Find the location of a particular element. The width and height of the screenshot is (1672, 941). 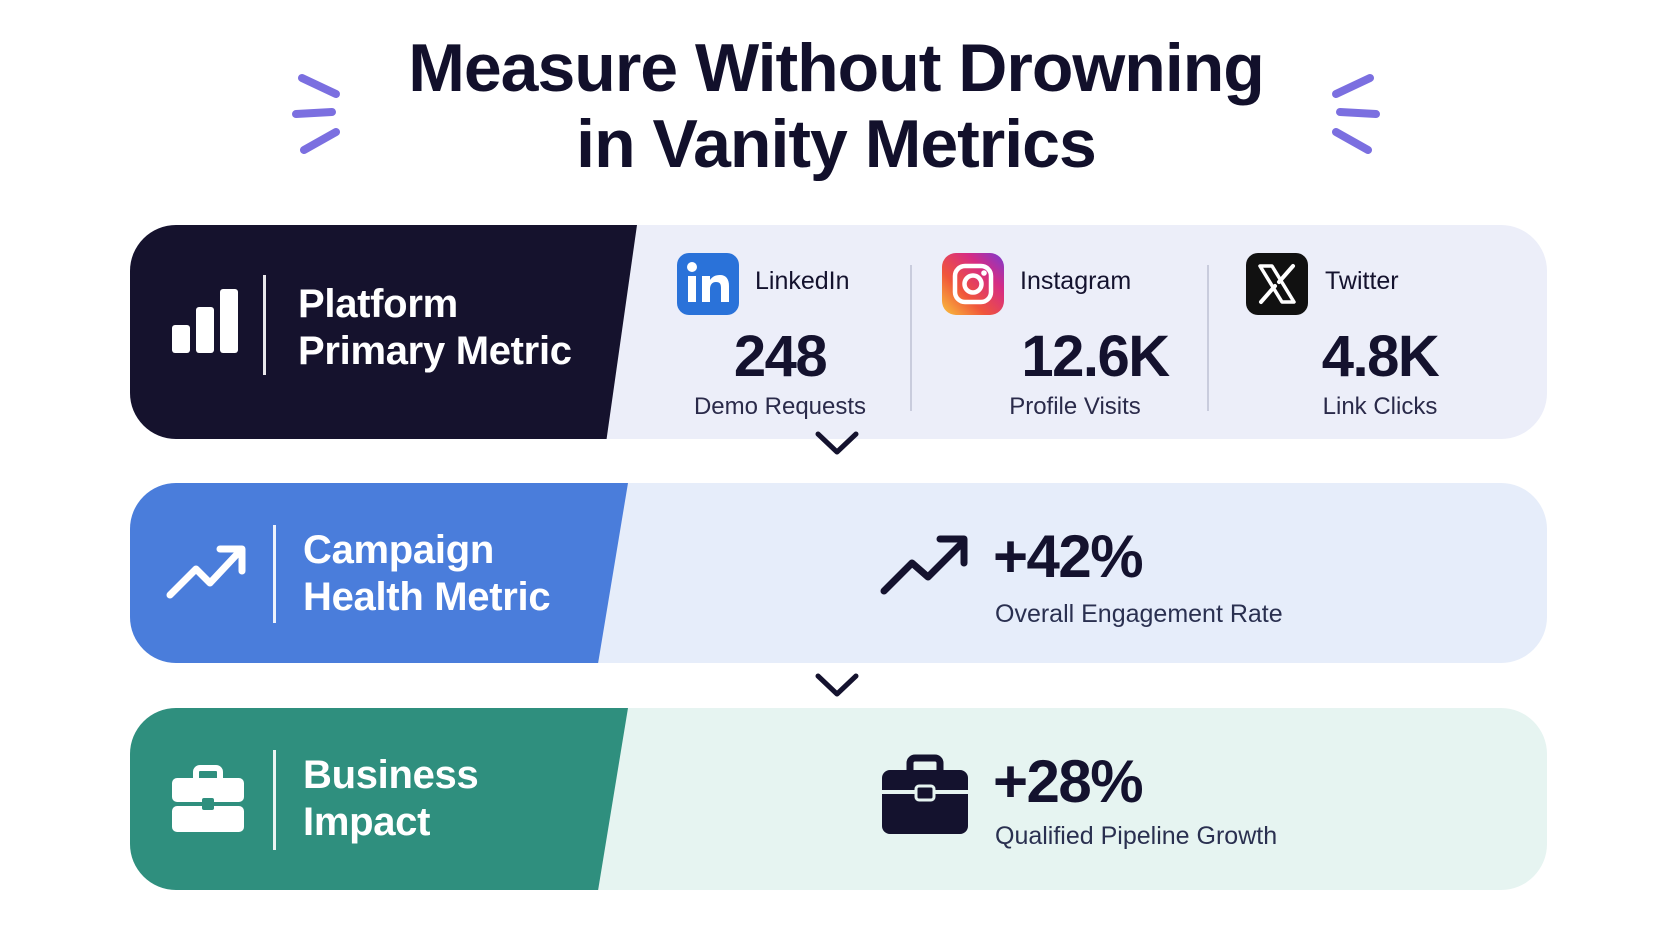

title-line-1: Measure Without Drowning is located at coordinates (836, 68).